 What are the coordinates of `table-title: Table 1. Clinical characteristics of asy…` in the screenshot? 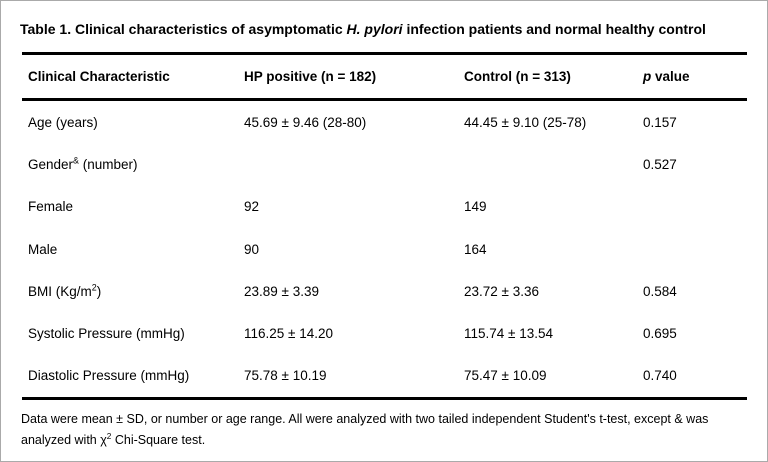 It's located at (385, 29).